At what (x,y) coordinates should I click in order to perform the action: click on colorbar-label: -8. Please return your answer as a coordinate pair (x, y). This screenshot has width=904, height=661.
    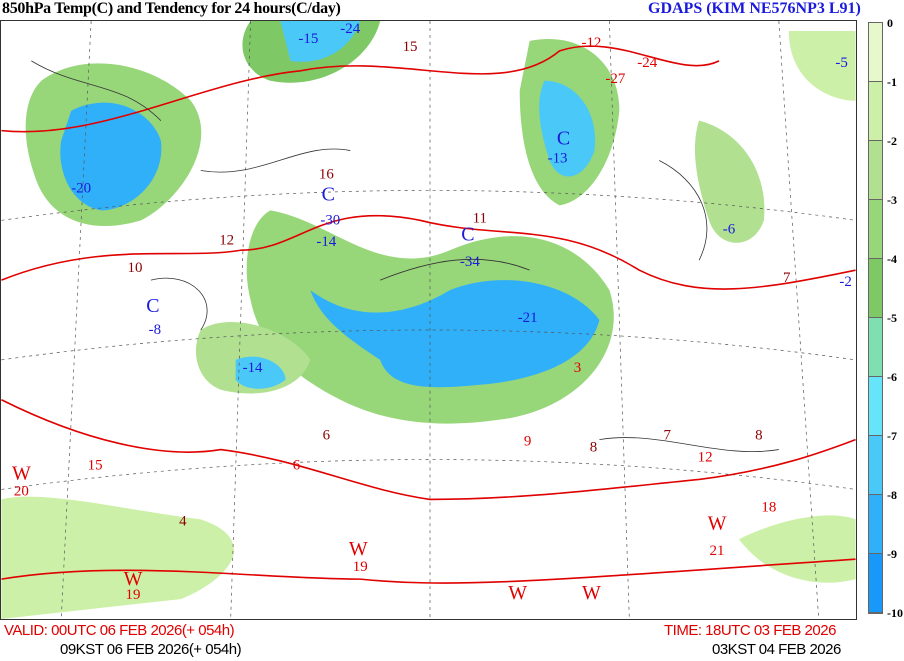
    Looking at the image, I should click on (892, 495).